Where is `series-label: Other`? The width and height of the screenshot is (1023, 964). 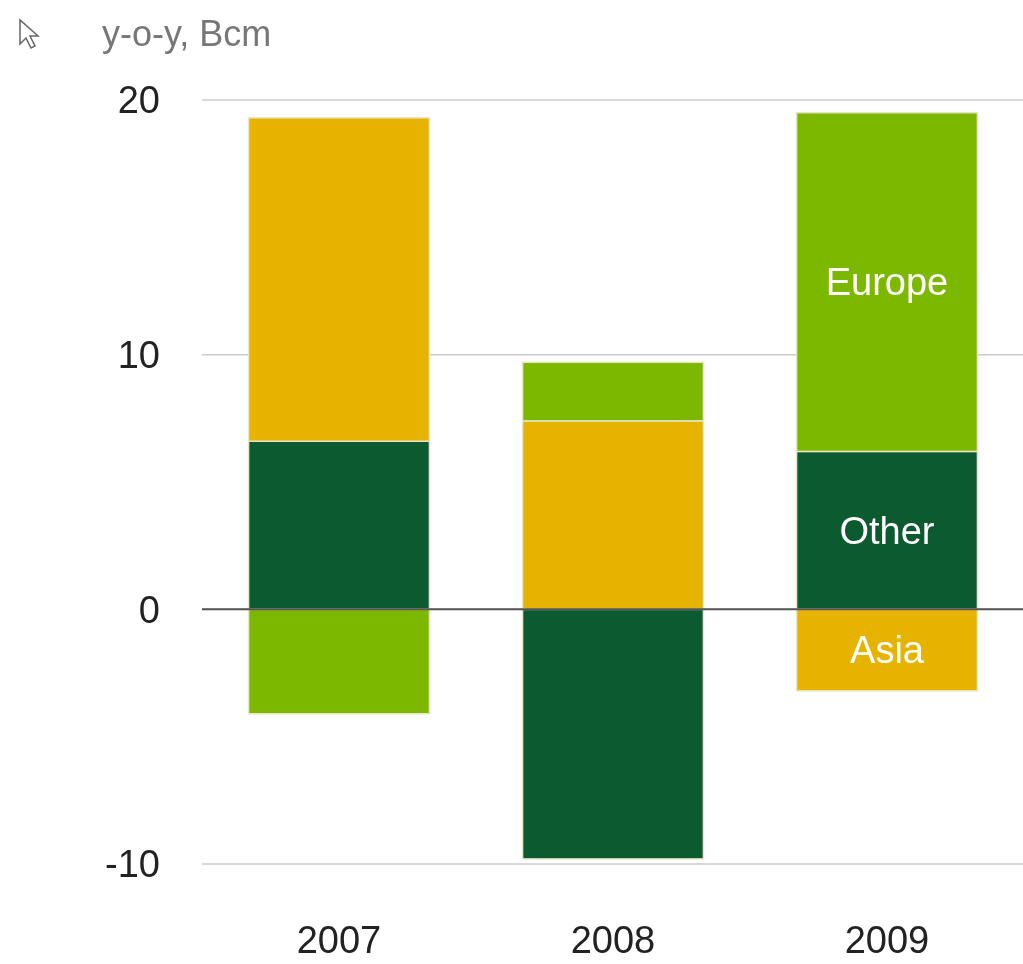 series-label: Other is located at coordinates (887, 530).